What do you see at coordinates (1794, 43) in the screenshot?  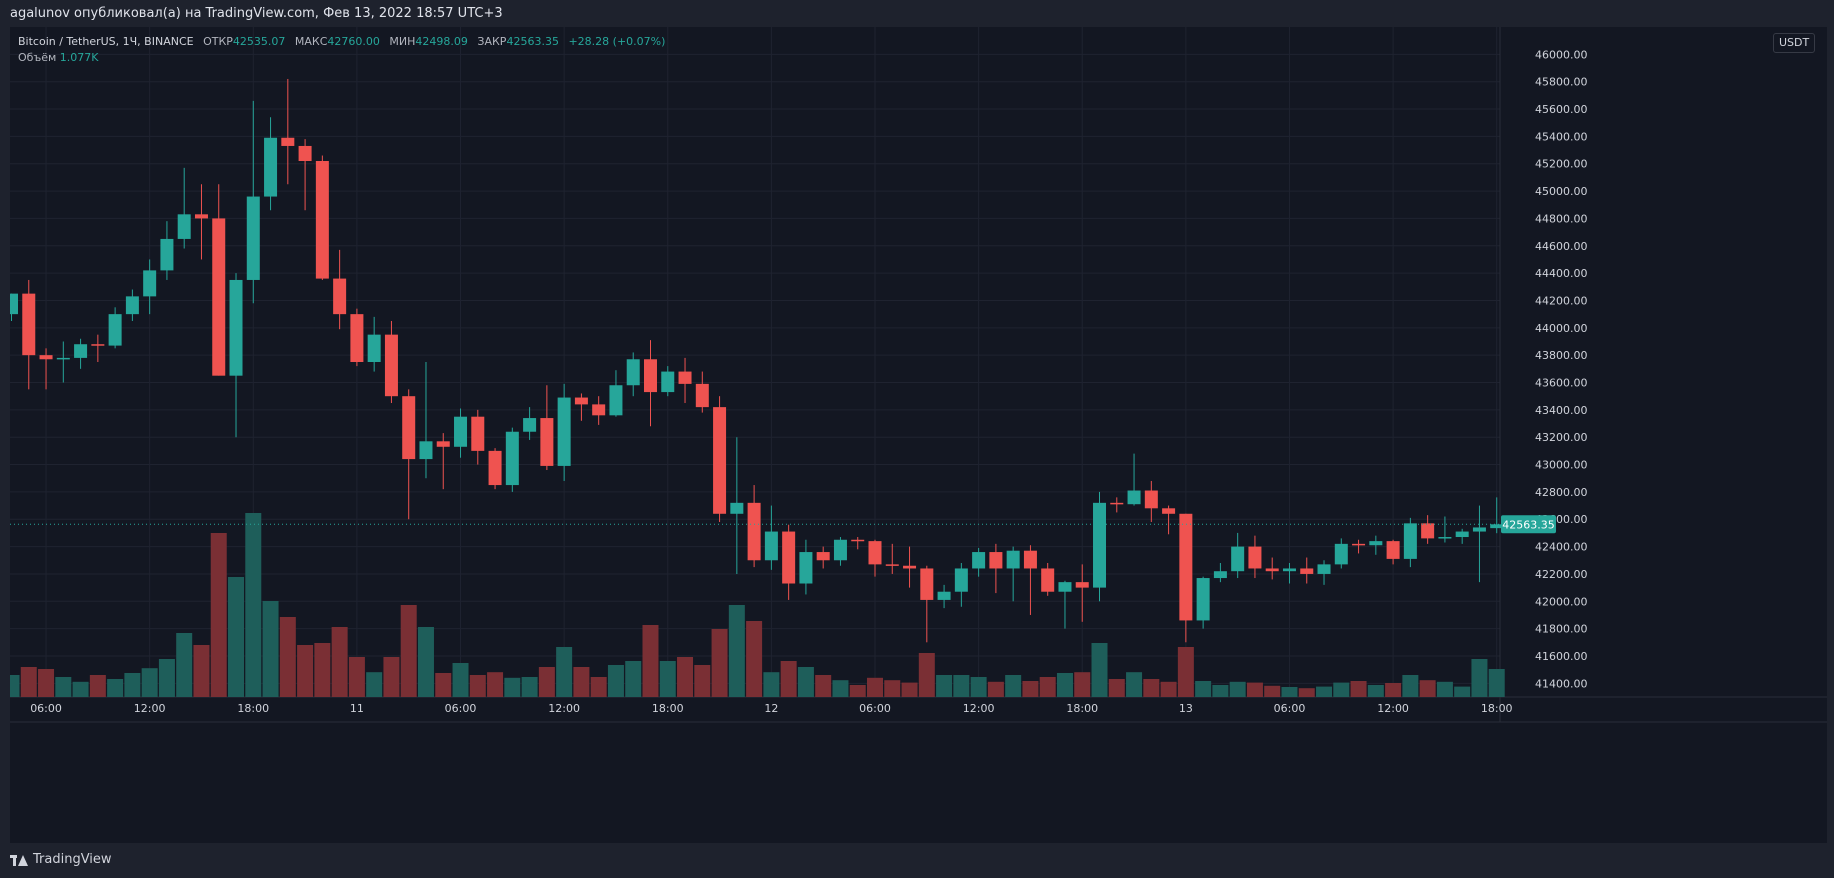 I see `currency-badge: USDT` at bounding box center [1794, 43].